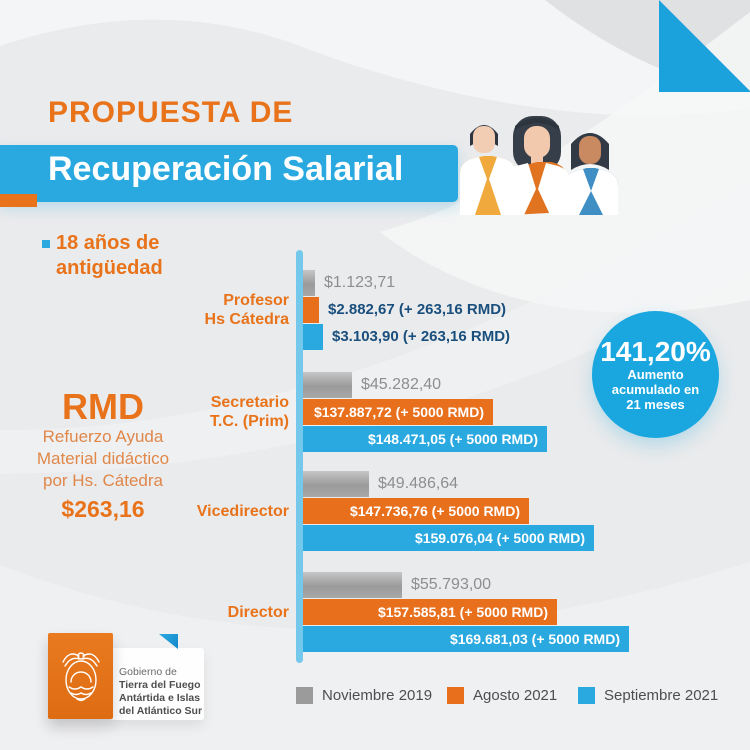  I want to click on chart-axis, so click(299, 456).